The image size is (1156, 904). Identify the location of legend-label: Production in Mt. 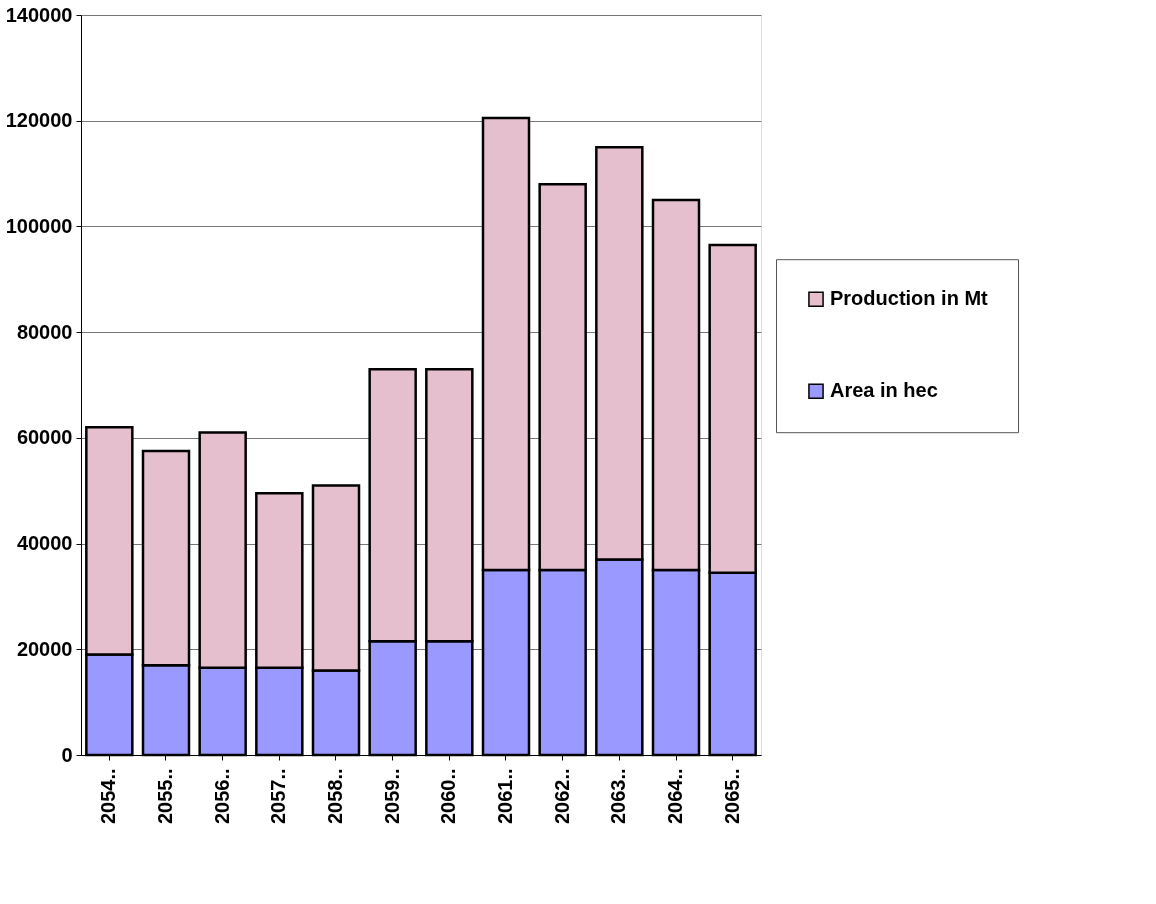
(909, 298).